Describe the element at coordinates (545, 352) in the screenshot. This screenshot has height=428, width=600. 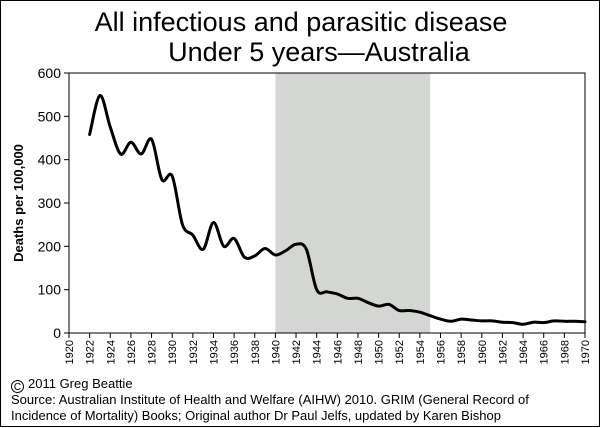
I see `x-tick-label: 1966` at that location.